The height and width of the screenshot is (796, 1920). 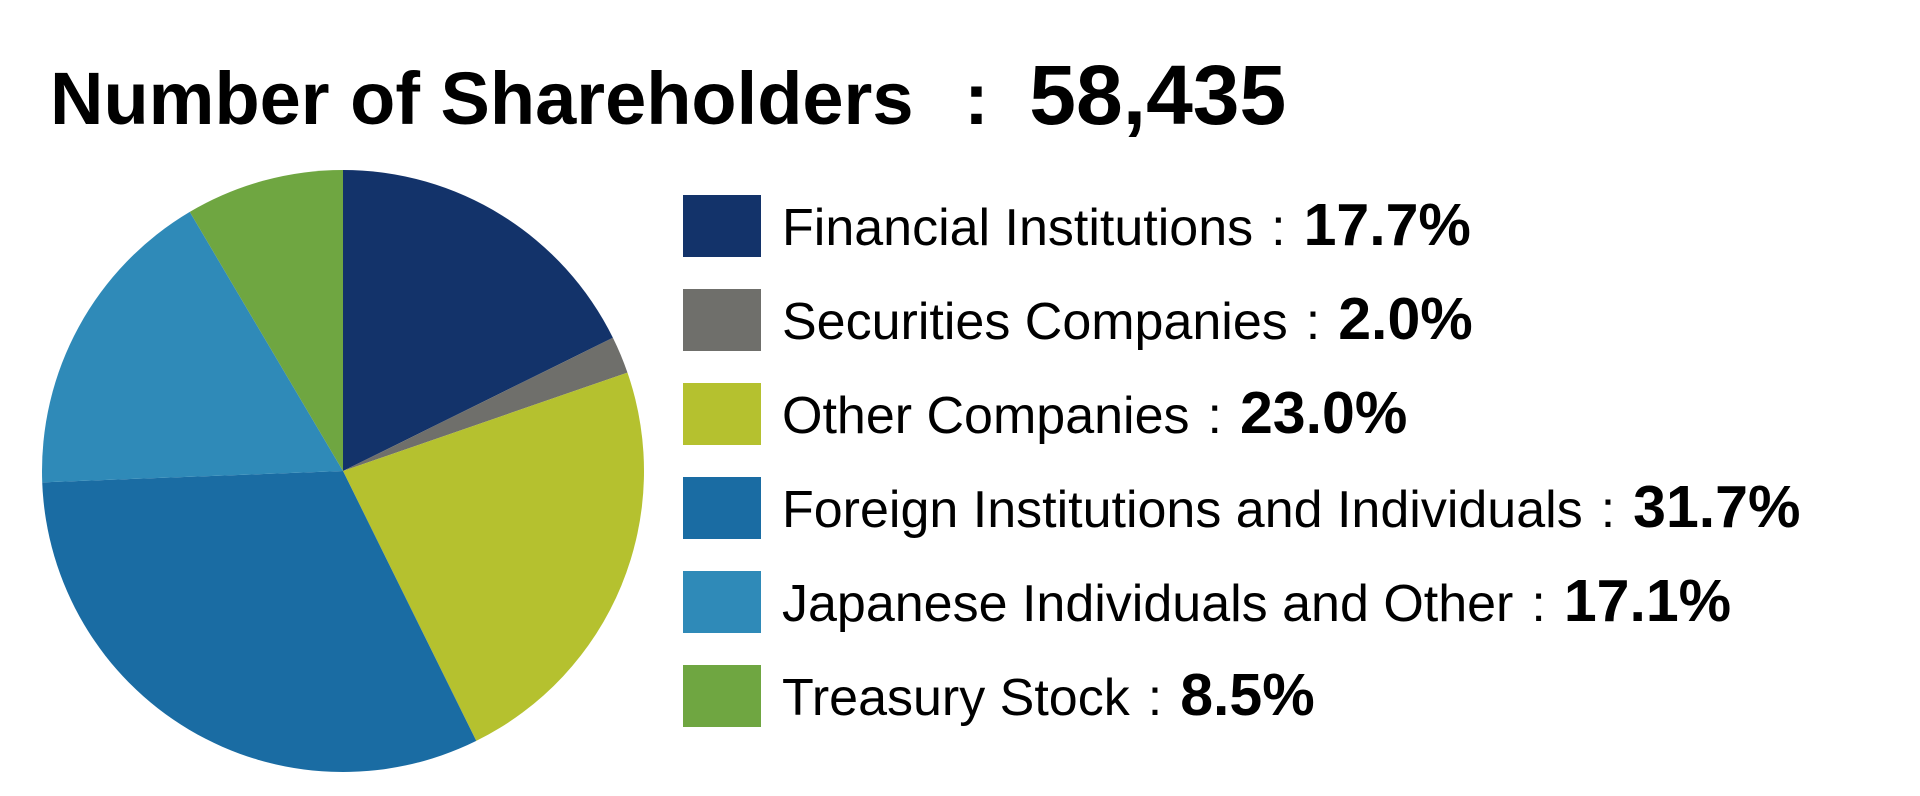 What do you see at coordinates (1323, 413) in the screenshot?
I see `value-label: 23.0%` at bounding box center [1323, 413].